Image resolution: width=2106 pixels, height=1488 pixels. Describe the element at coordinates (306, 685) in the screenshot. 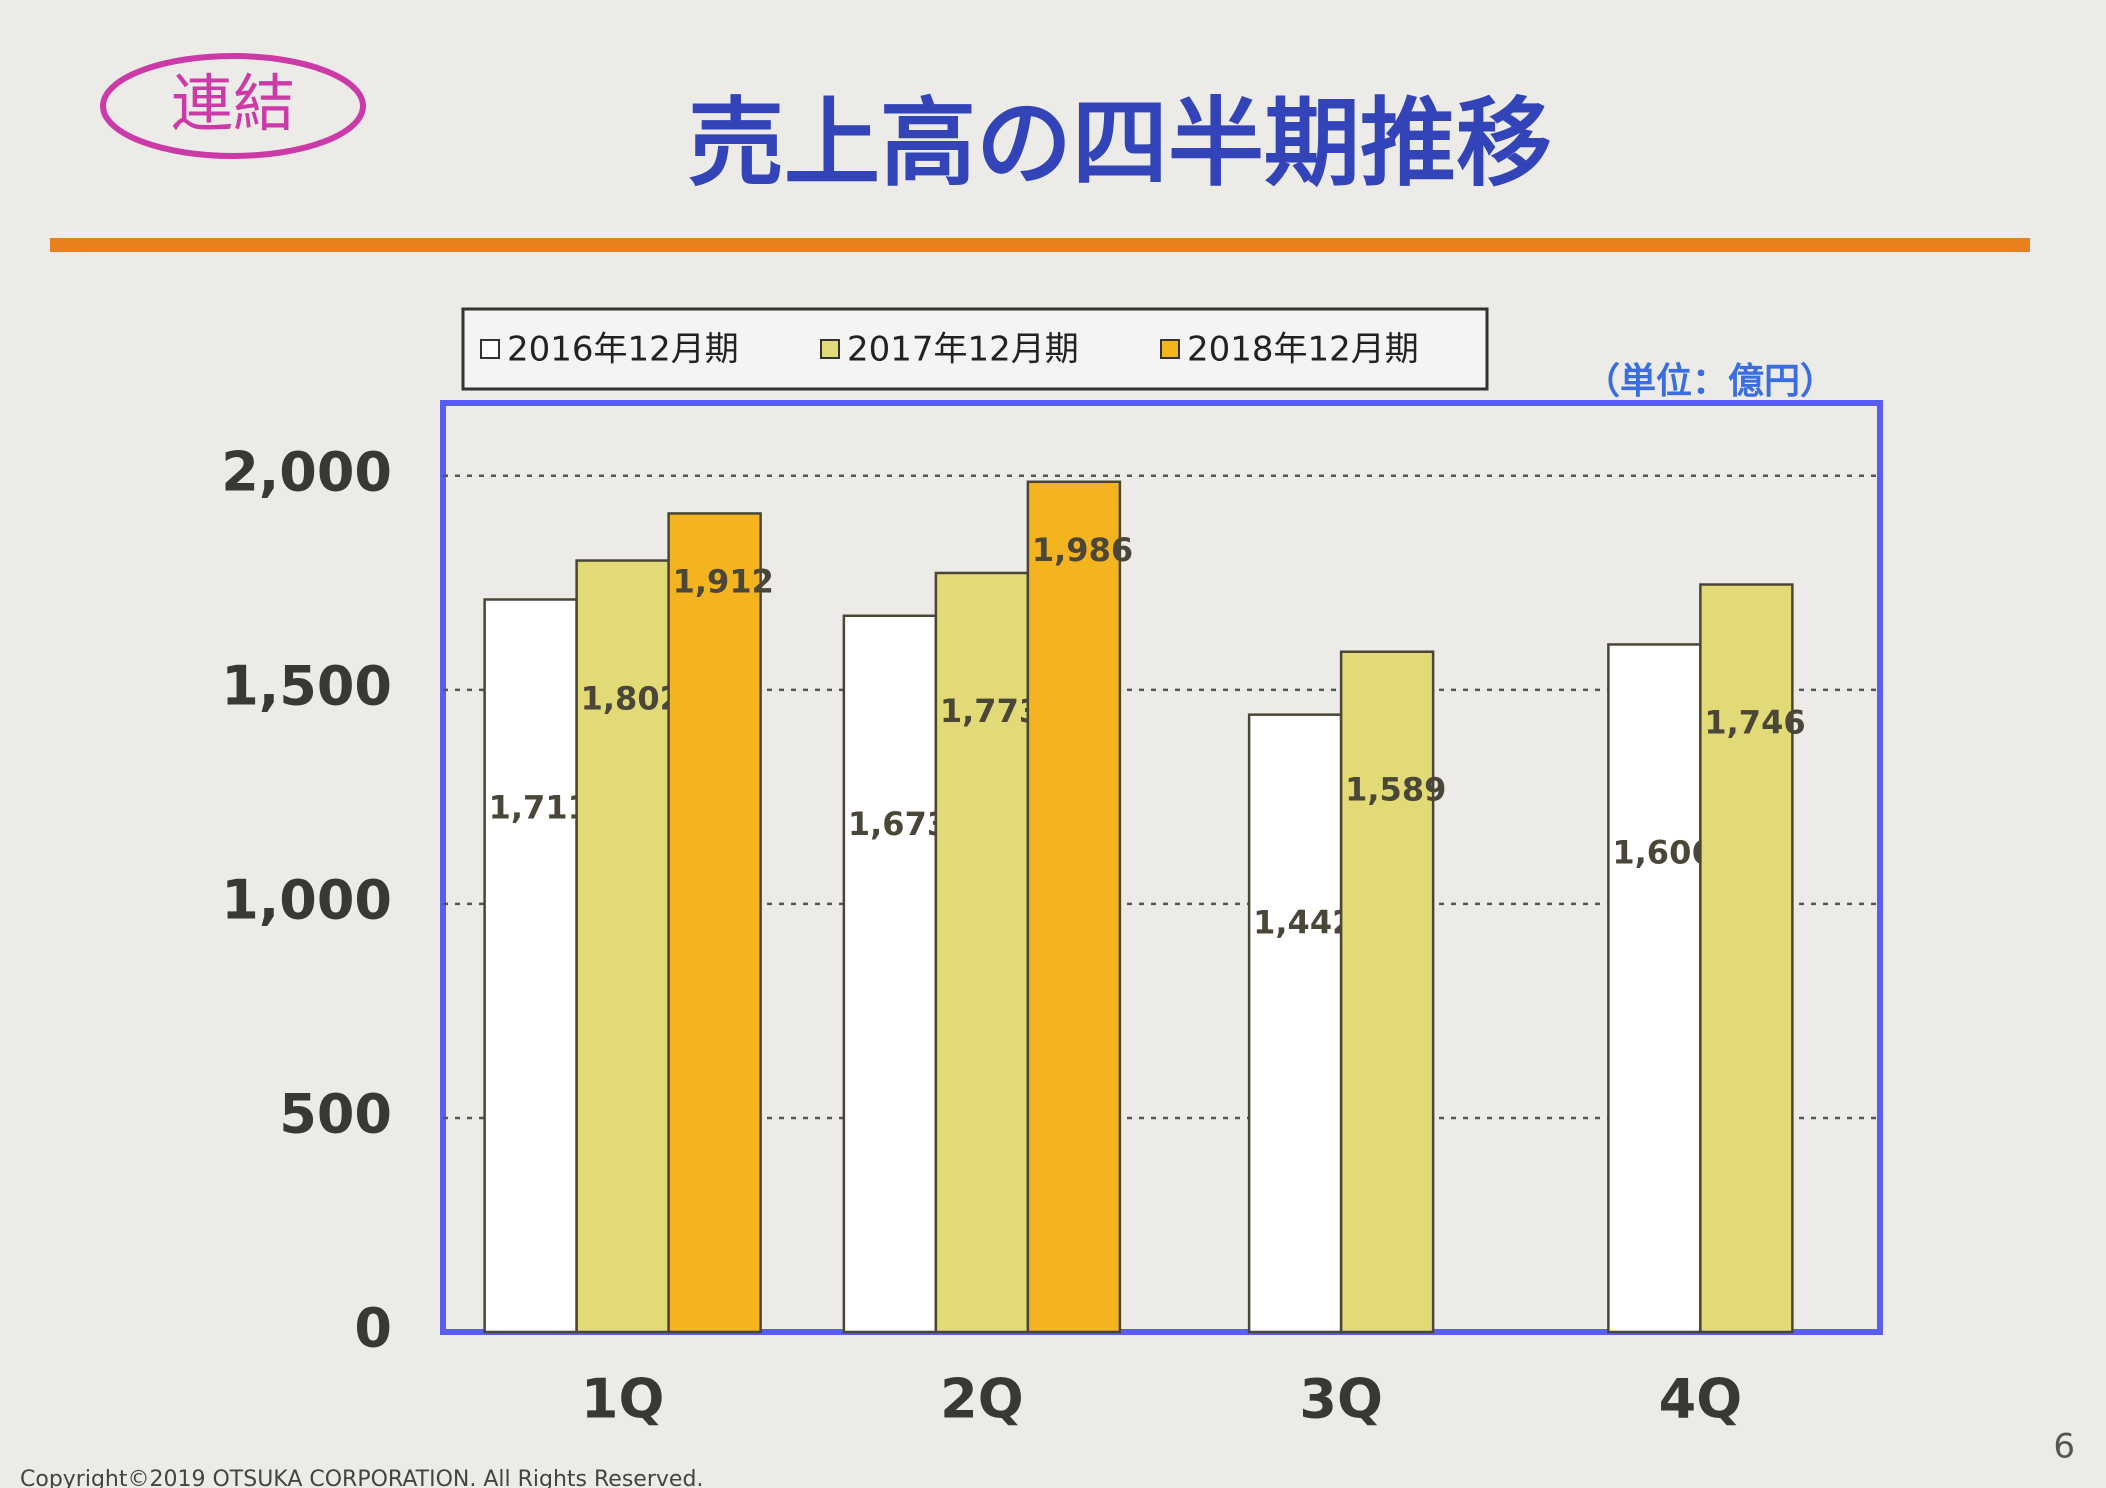

I see `y-tick-label: 1,500` at that location.